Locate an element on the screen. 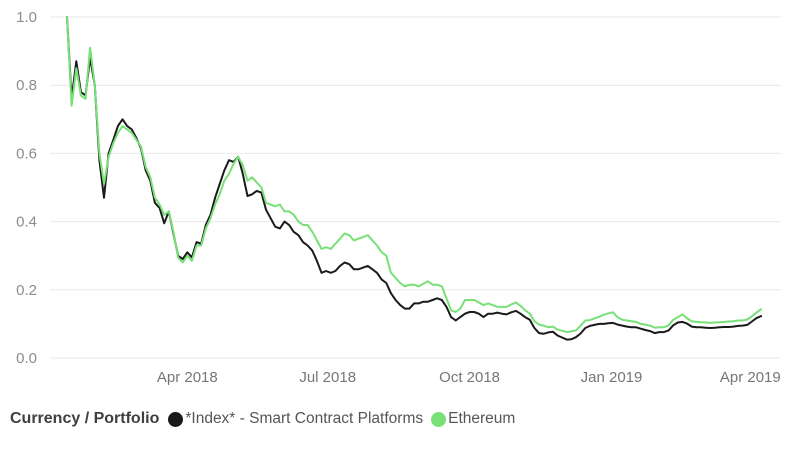  legend-item-ethereum: Ethereum is located at coordinates (473, 419).